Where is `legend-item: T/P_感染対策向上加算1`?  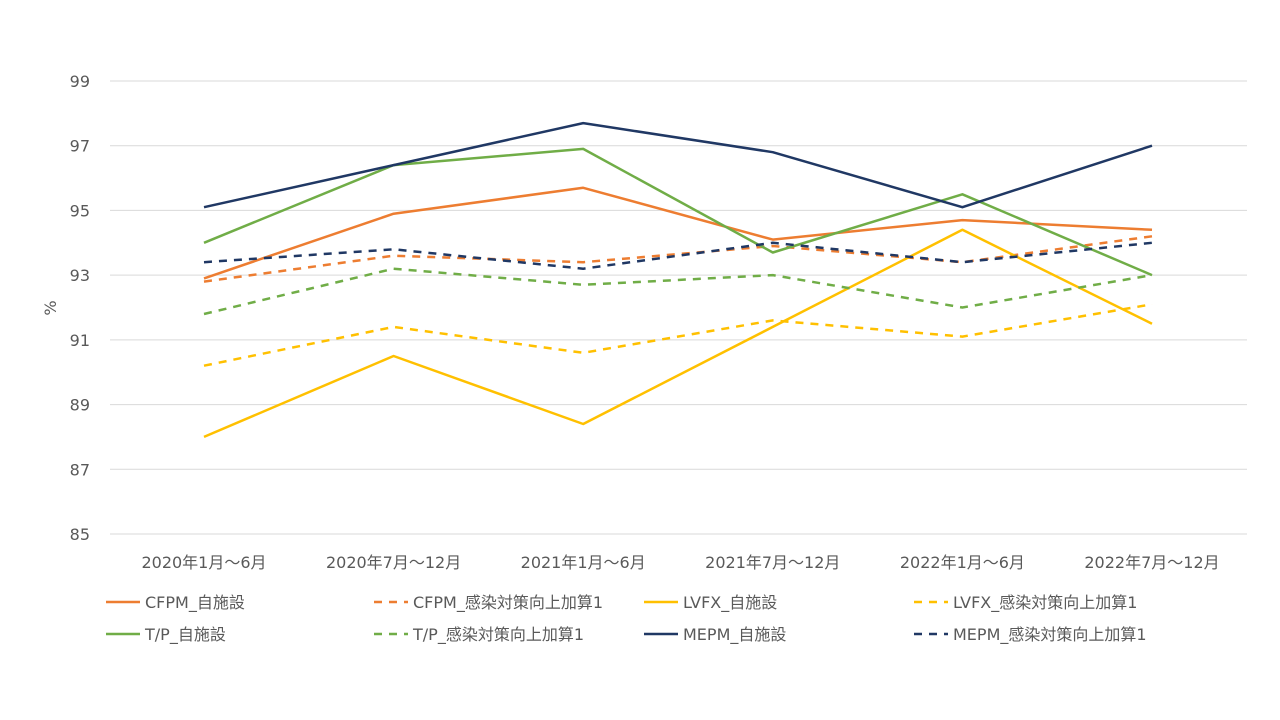 legend-item: T/P_感染対策向上加算1 is located at coordinates (479, 635).